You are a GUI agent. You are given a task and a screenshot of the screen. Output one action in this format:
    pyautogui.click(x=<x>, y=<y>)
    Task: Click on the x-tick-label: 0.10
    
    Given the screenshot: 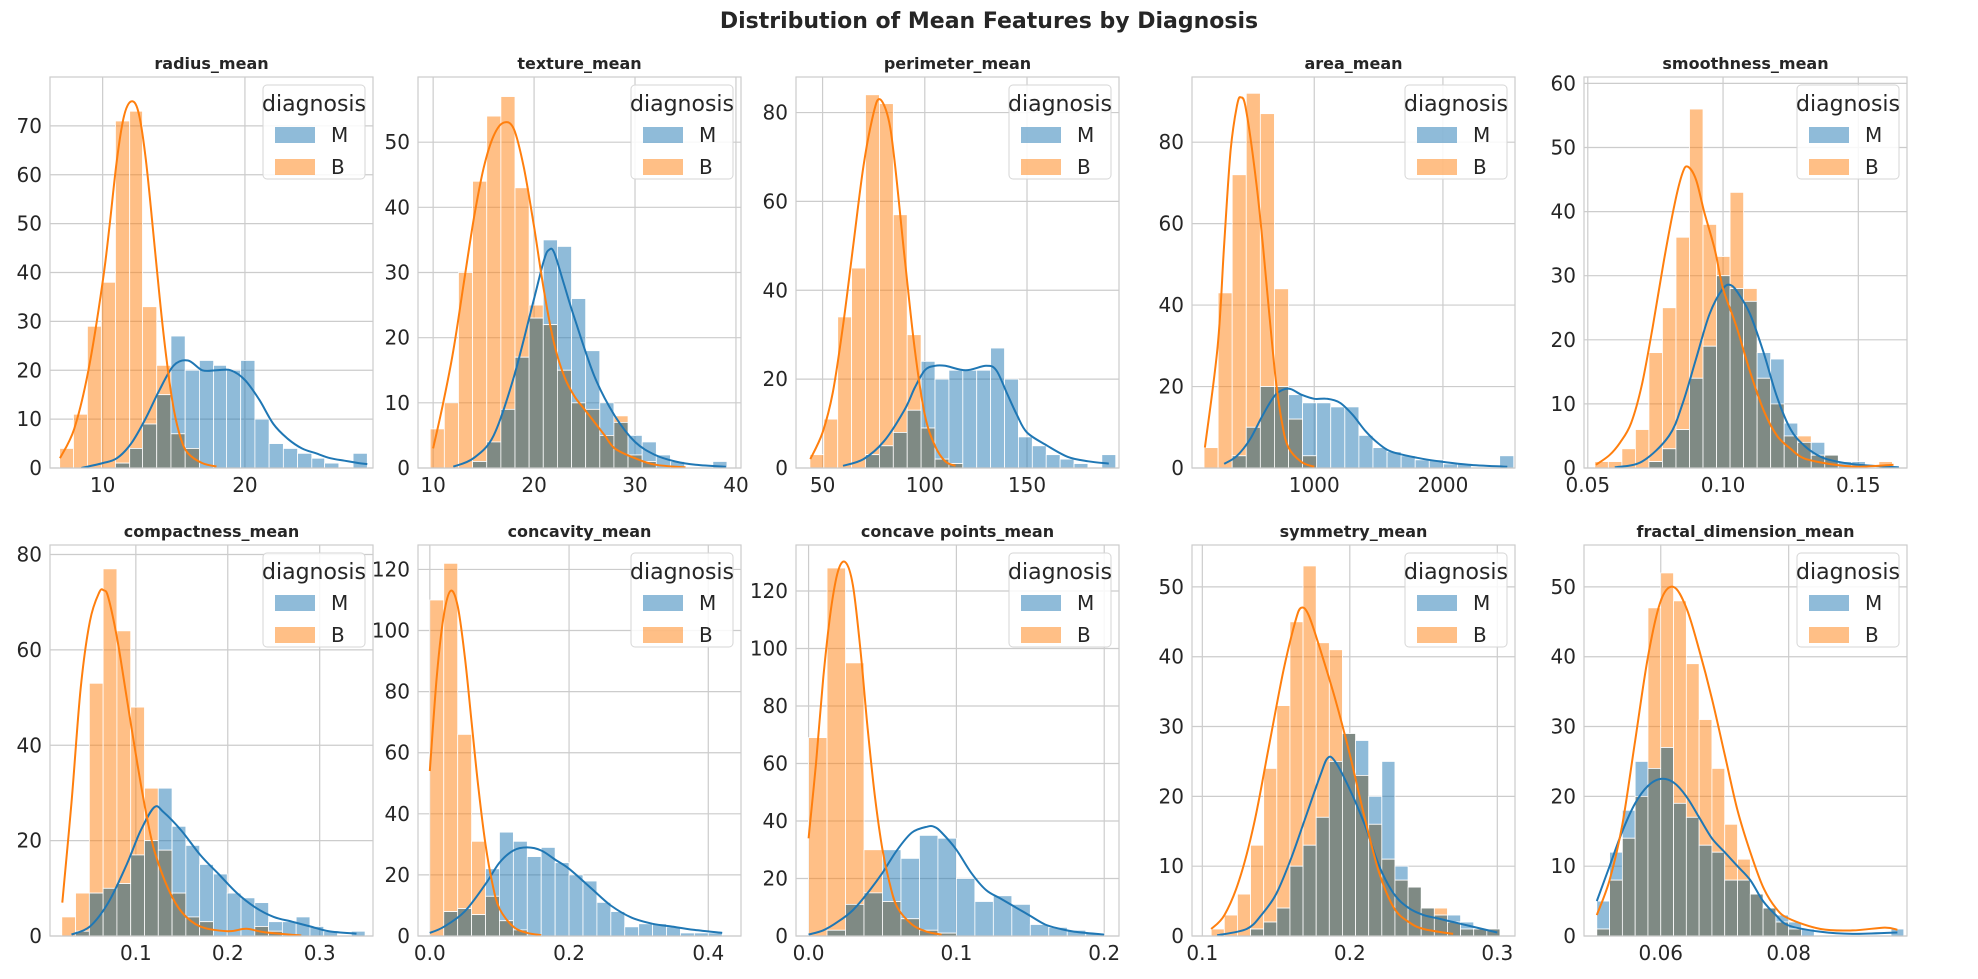 What is the action you would take?
    pyautogui.click(x=1723, y=485)
    